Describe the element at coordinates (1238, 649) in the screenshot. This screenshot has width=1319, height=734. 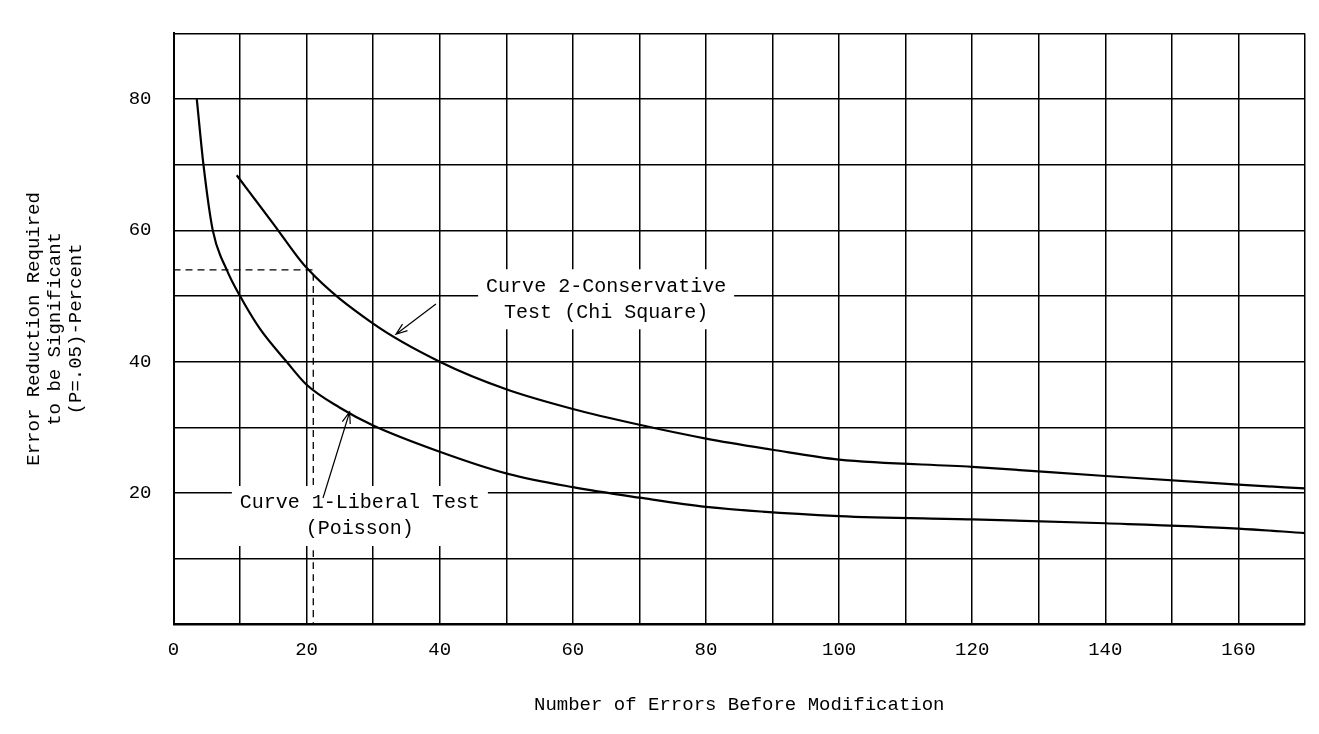
I see `x-tick-label: 160` at that location.